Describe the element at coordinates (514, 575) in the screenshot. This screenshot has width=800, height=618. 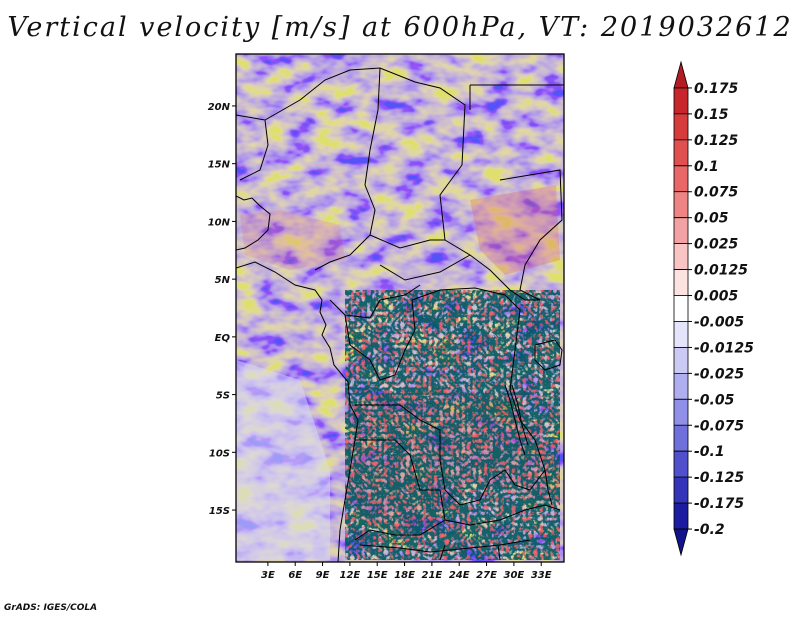
I see `x-tick-label: 30E` at that location.